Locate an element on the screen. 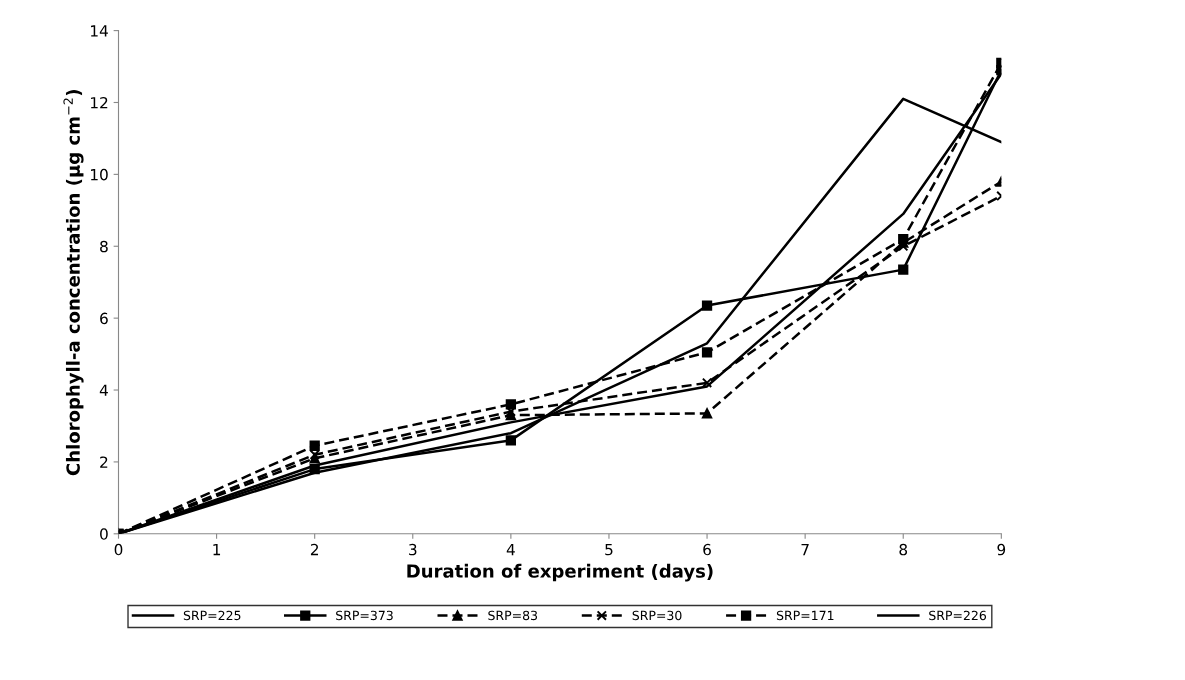 The image size is (1185, 680). legend-label: SRP=83 is located at coordinates (513, 615).